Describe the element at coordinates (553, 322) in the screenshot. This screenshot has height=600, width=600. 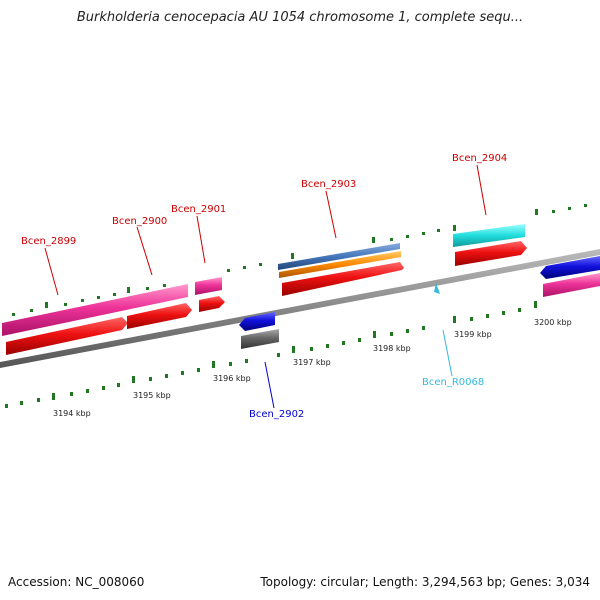
I see `tick-label: 3200 kbp` at that location.